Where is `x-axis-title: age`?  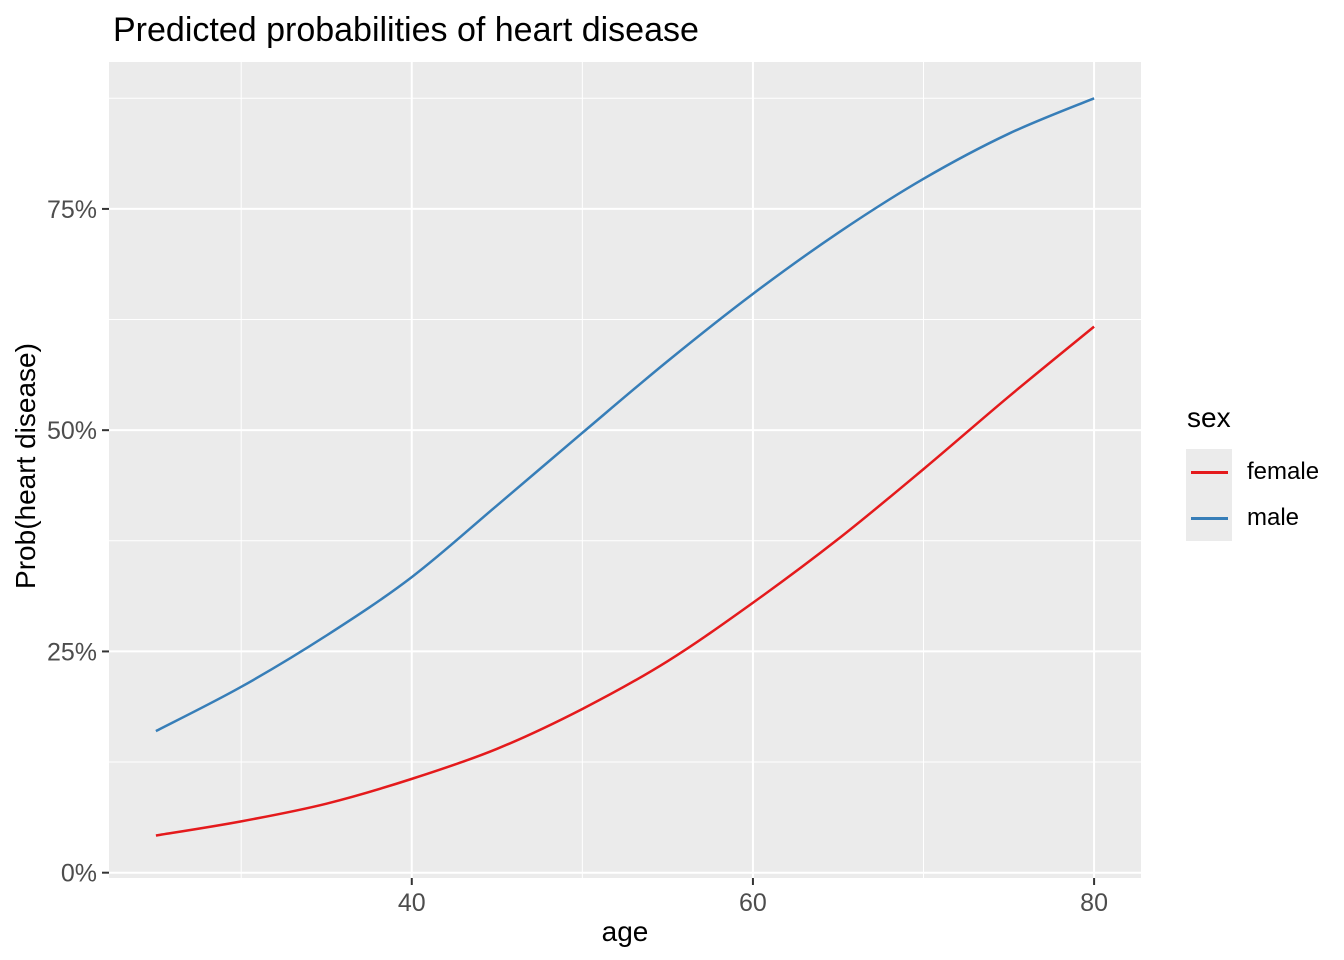
x-axis-title: age is located at coordinates (625, 931).